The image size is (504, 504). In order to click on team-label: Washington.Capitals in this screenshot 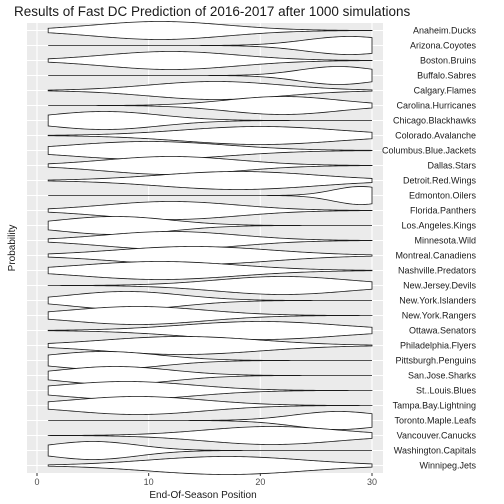, I will do `click(435, 451)`.